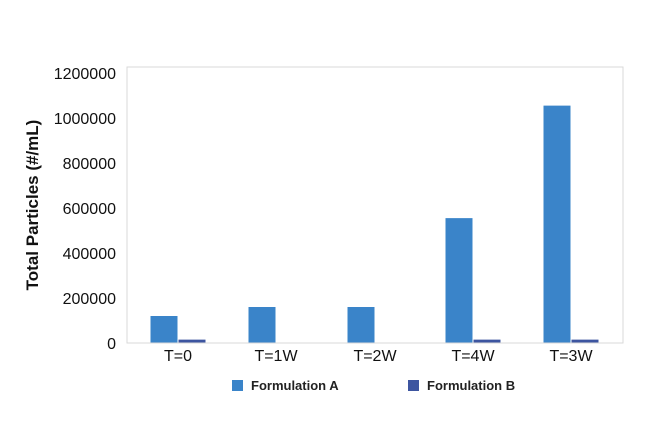  Describe the element at coordinates (413, 385) in the screenshot. I see `legend-swatch-formulation-b` at that location.